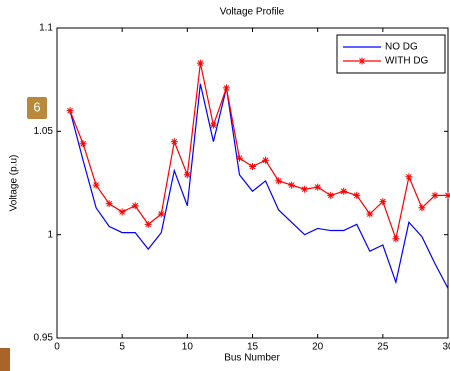 This screenshot has height=371, width=450. What do you see at coordinates (57, 347) in the screenshot?
I see `x-tick-label: 0` at bounding box center [57, 347].